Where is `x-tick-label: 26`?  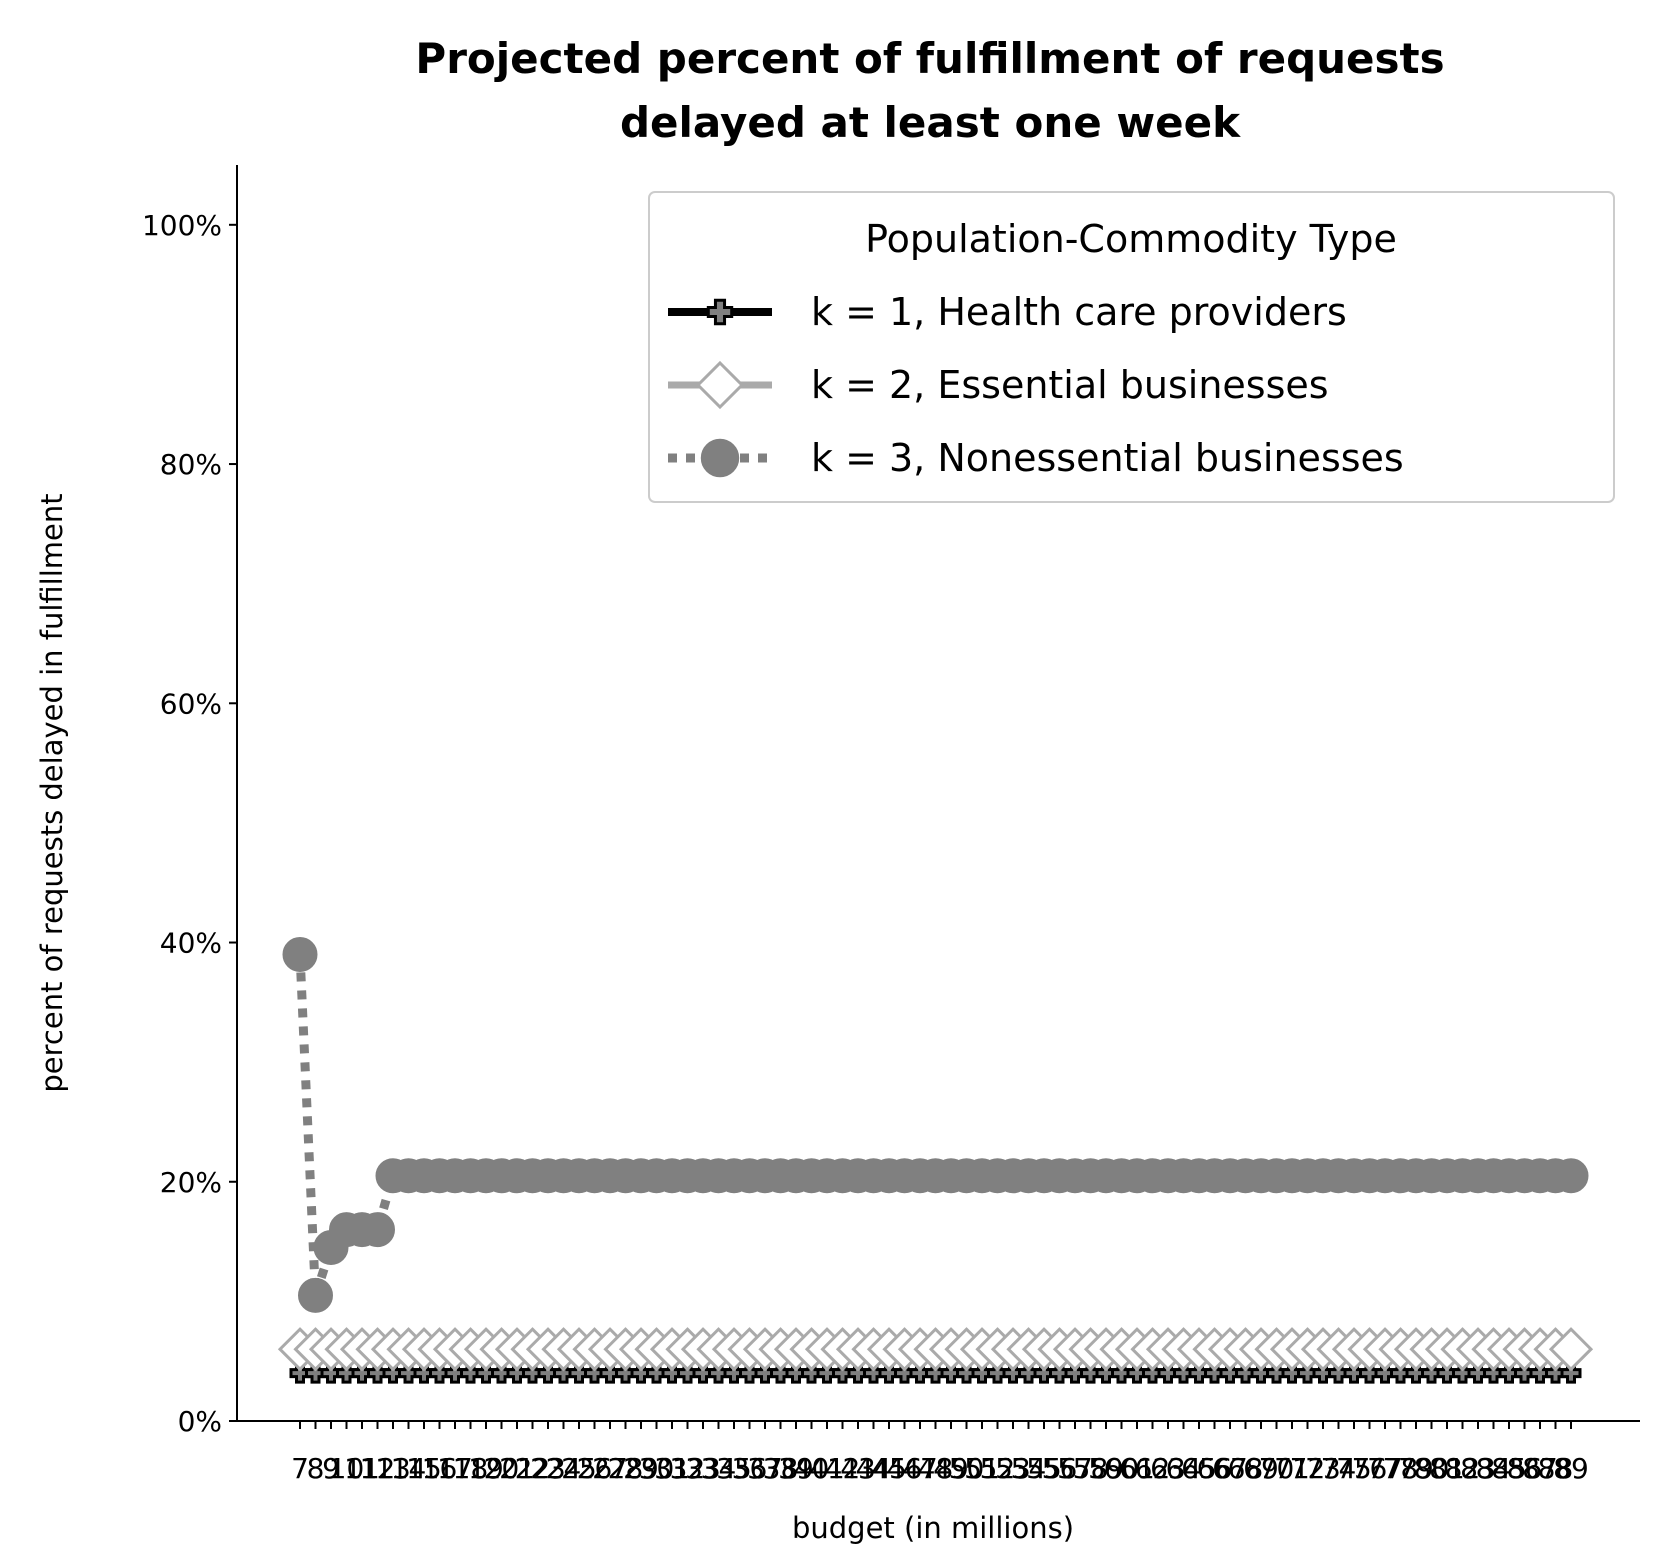 x-tick-label: 26 is located at coordinates (595, 1468).